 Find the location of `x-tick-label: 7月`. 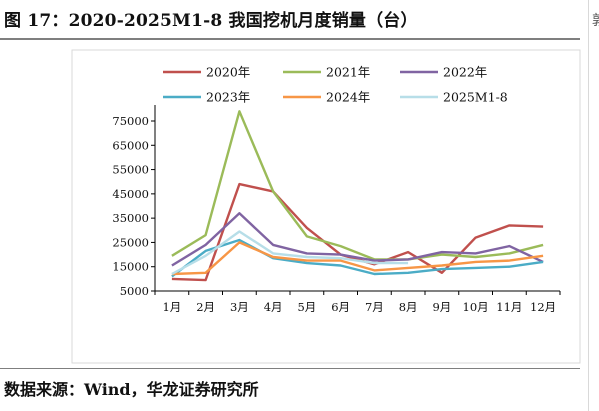

x-tick-label: 7月 is located at coordinates (374, 307).